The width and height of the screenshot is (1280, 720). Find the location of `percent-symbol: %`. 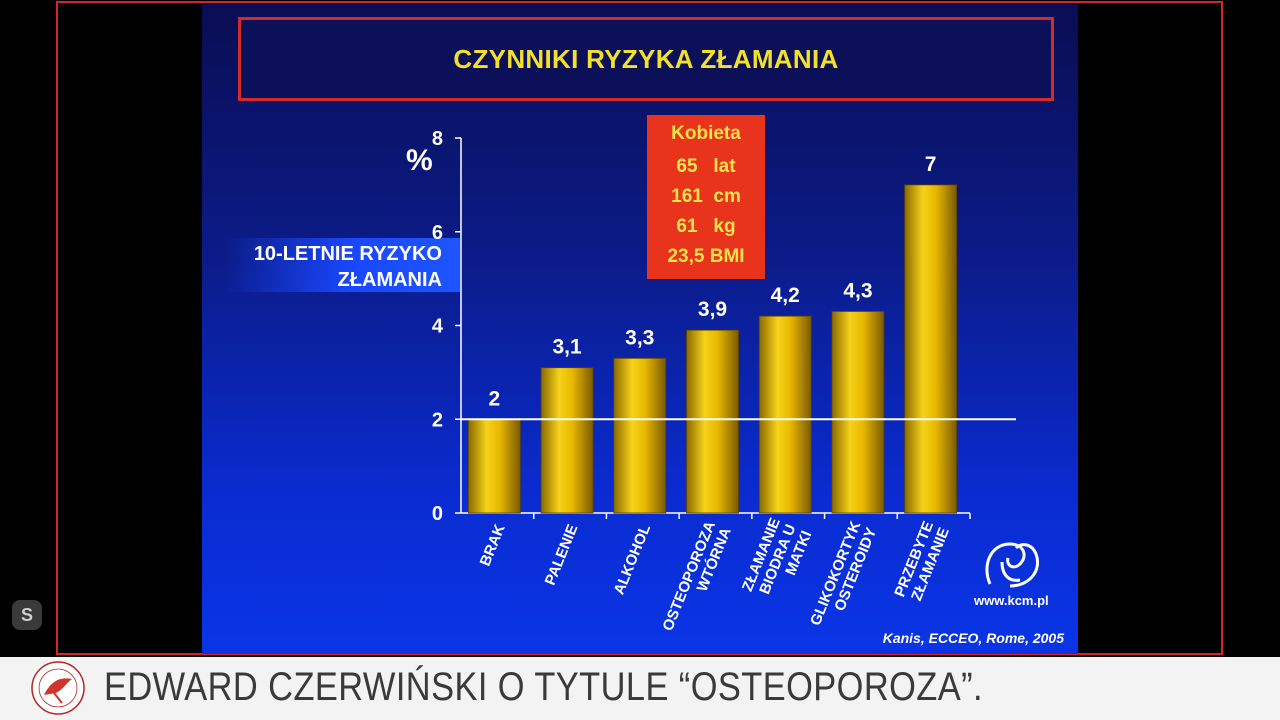

percent-symbol: % is located at coordinates (419, 160).